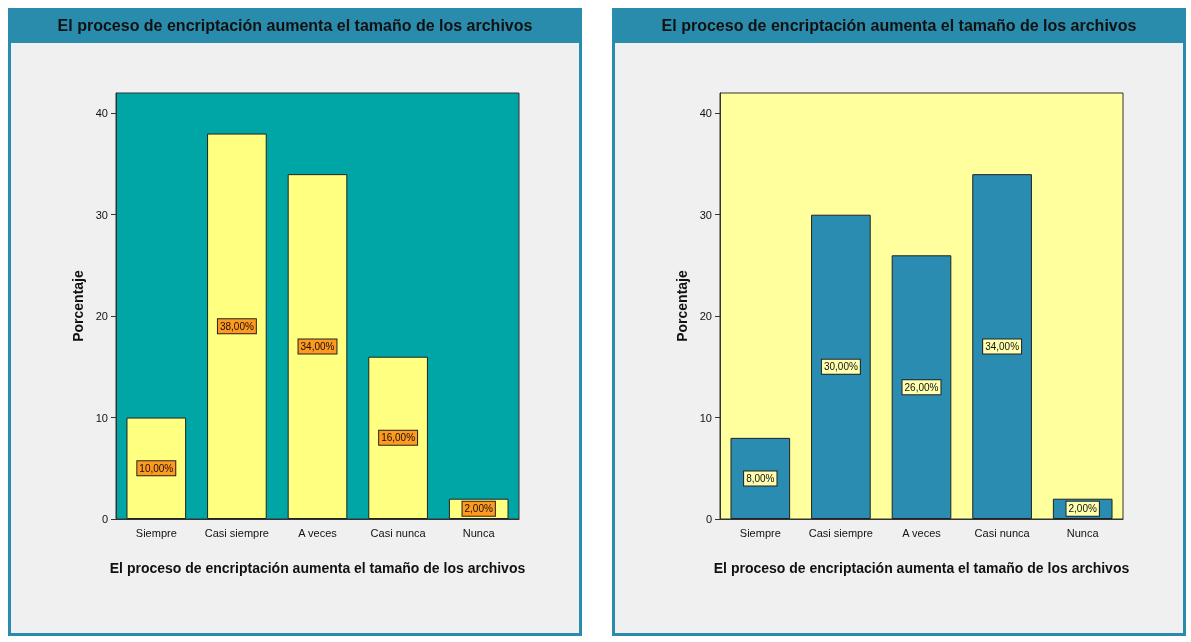 Image resolution: width=1191 pixels, height=642 pixels. I want to click on data-label: 30,00%, so click(840, 367).